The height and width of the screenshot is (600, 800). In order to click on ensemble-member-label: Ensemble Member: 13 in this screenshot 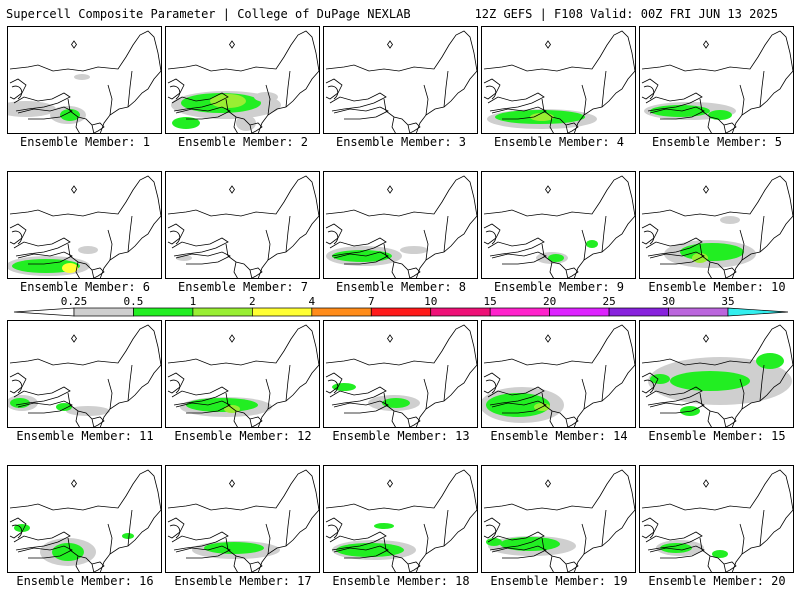, I will do `click(401, 436)`.